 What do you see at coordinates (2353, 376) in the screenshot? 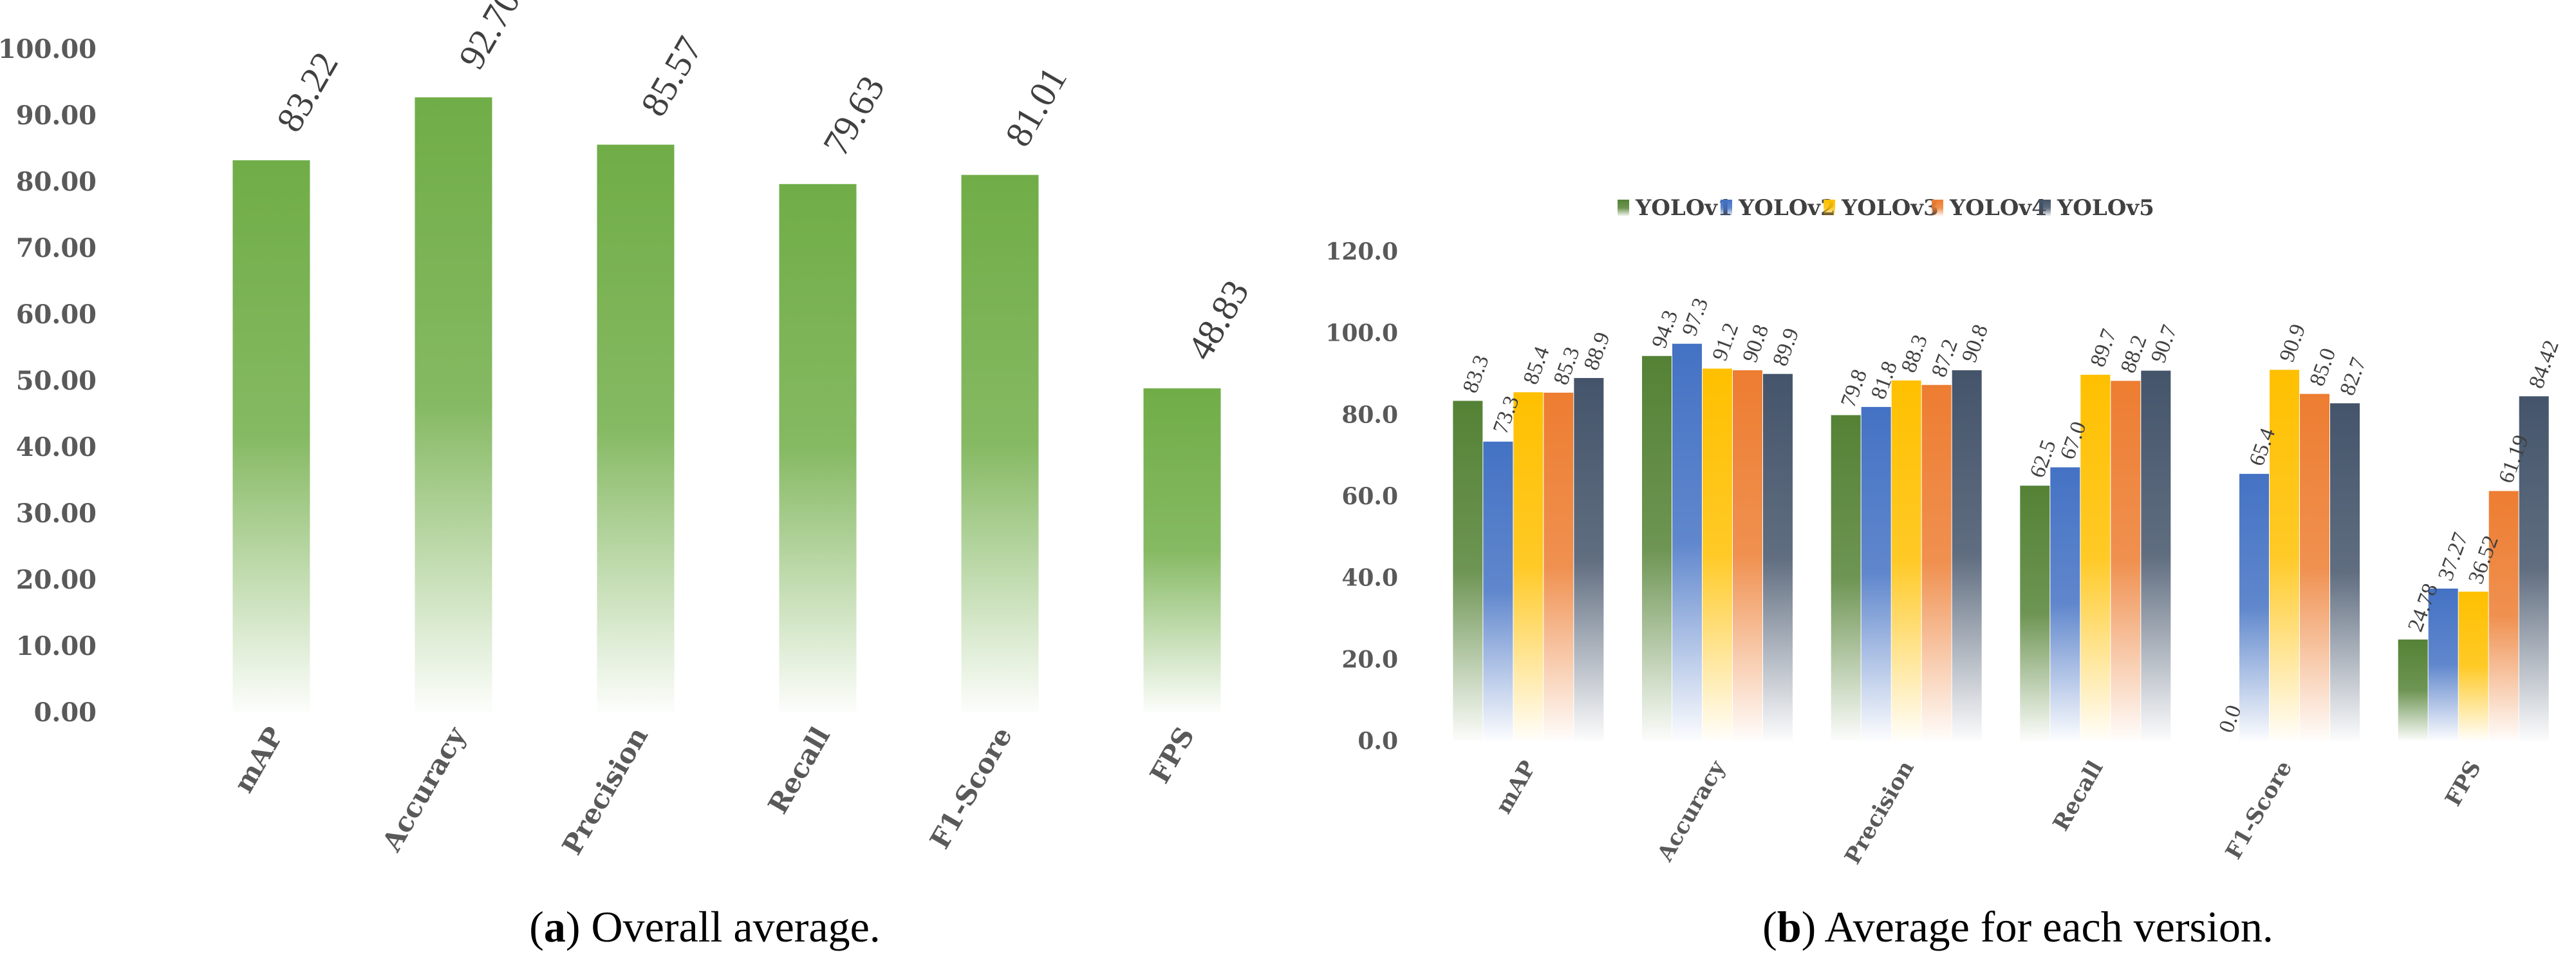
I see `panel-b-data-label-yolov5-f1-score: 82.7` at bounding box center [2353, 376].